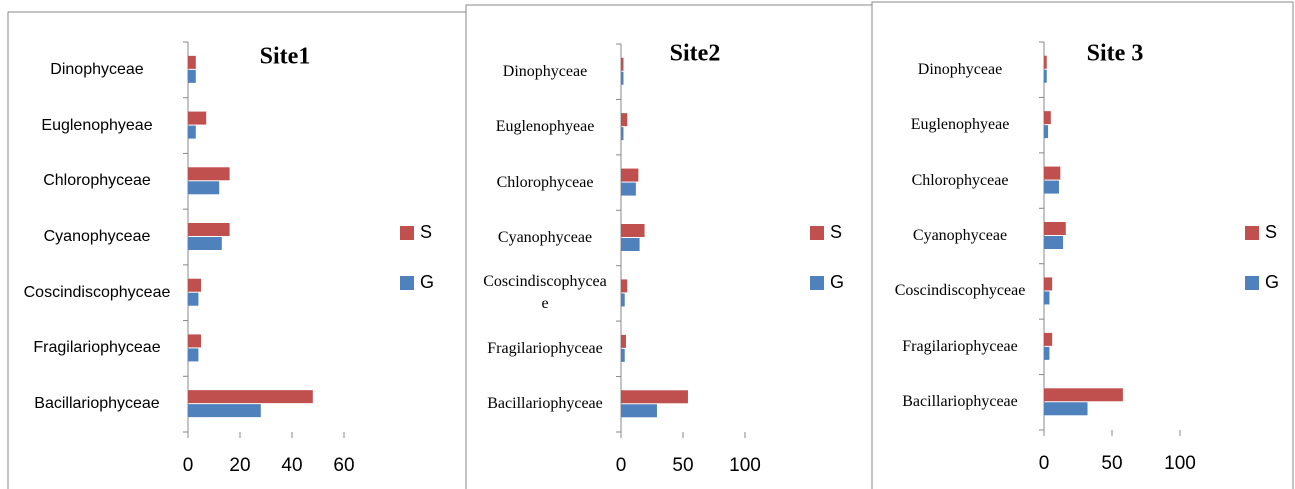  What do you see at coordinates (1115, 54) in the screenshot?
I see `chart-title: Site 3` at bounding box center [1115, 54].